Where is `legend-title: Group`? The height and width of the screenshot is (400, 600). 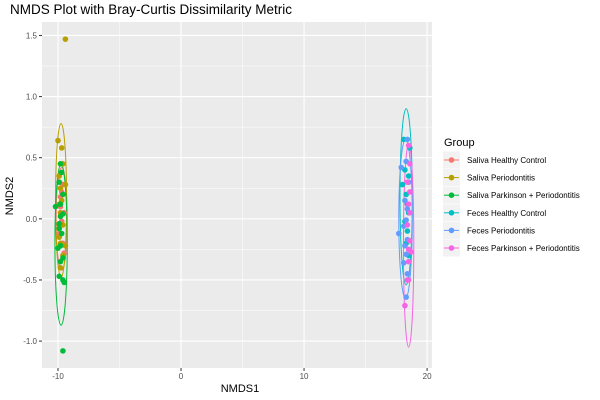 legend-title: Group is located at coordinates (459, 143).